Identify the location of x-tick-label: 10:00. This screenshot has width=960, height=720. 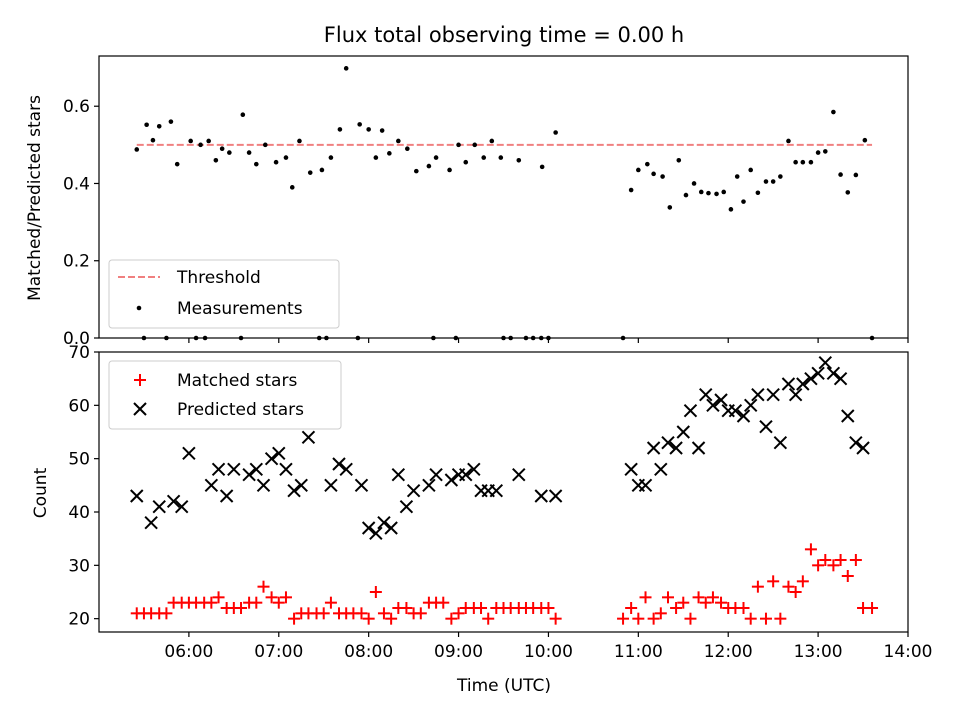
(548, 652).